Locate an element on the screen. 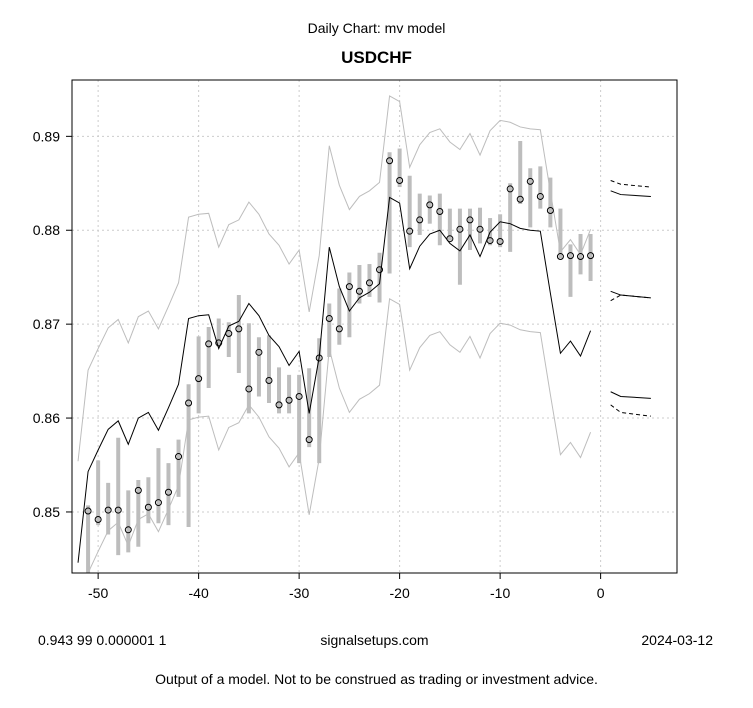 The width and height of the screenshot is (753, 708). y-tick-label: 0.89 is located at coordinates (46, 136).